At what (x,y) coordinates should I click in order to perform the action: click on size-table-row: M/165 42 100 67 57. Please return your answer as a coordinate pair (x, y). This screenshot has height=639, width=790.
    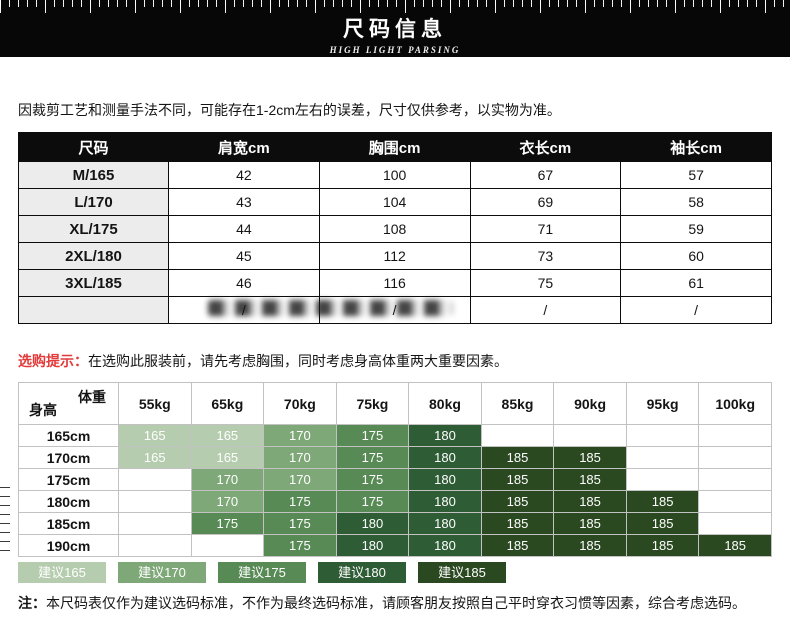
    Looking at the image, I should click on (395, 175).